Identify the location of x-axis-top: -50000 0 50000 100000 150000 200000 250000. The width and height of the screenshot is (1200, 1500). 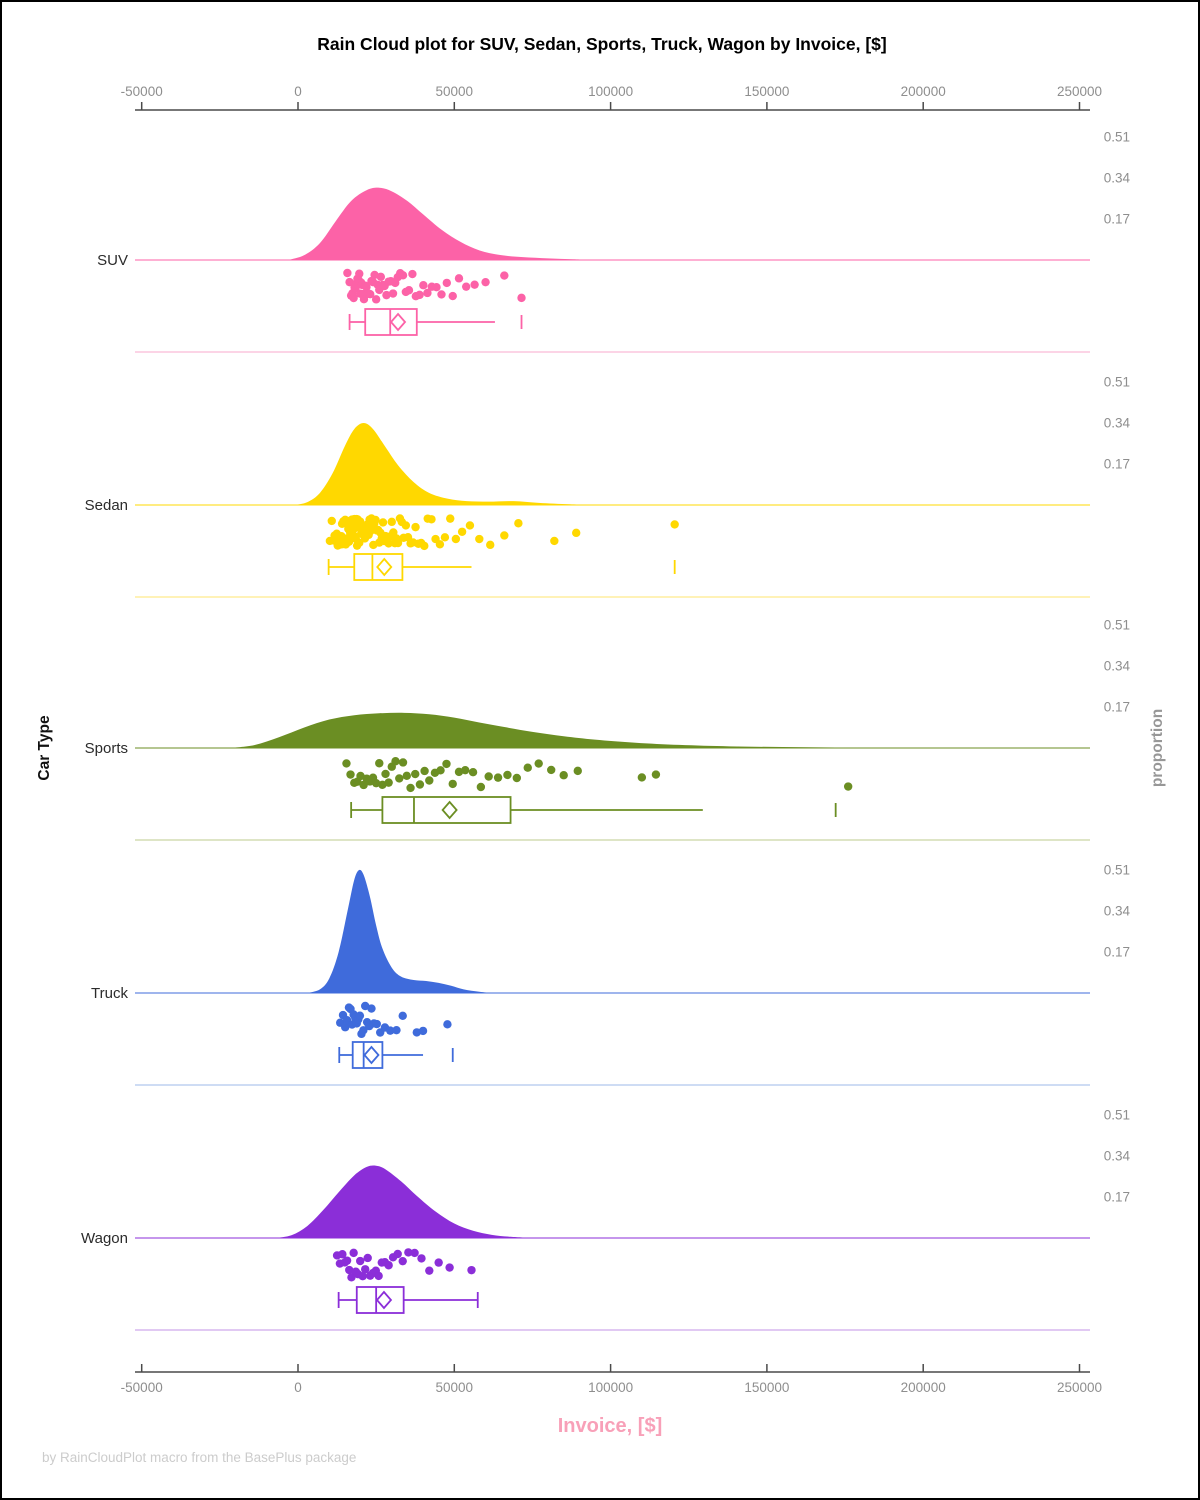
(611, 97).